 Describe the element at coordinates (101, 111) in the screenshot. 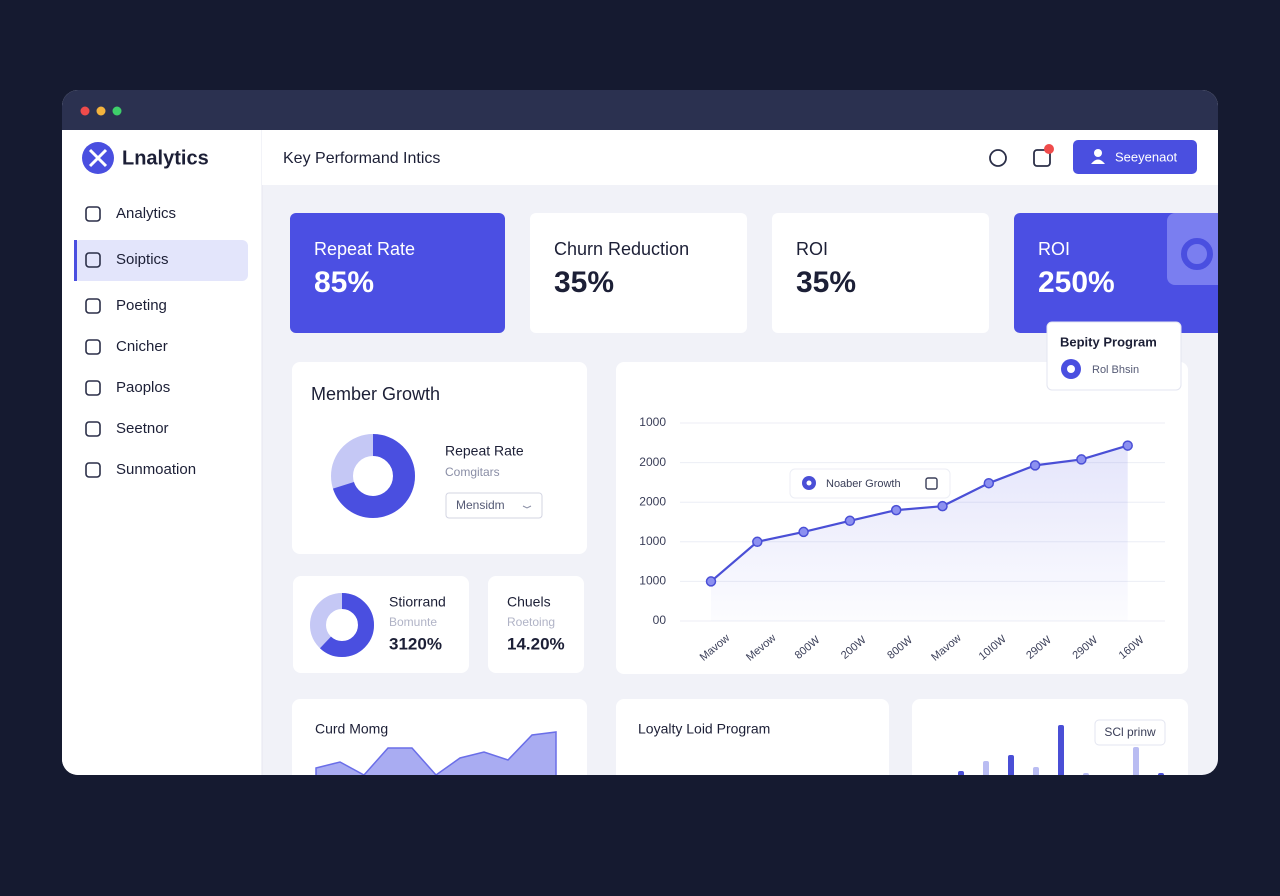

I see `minimize-dot` at that location.